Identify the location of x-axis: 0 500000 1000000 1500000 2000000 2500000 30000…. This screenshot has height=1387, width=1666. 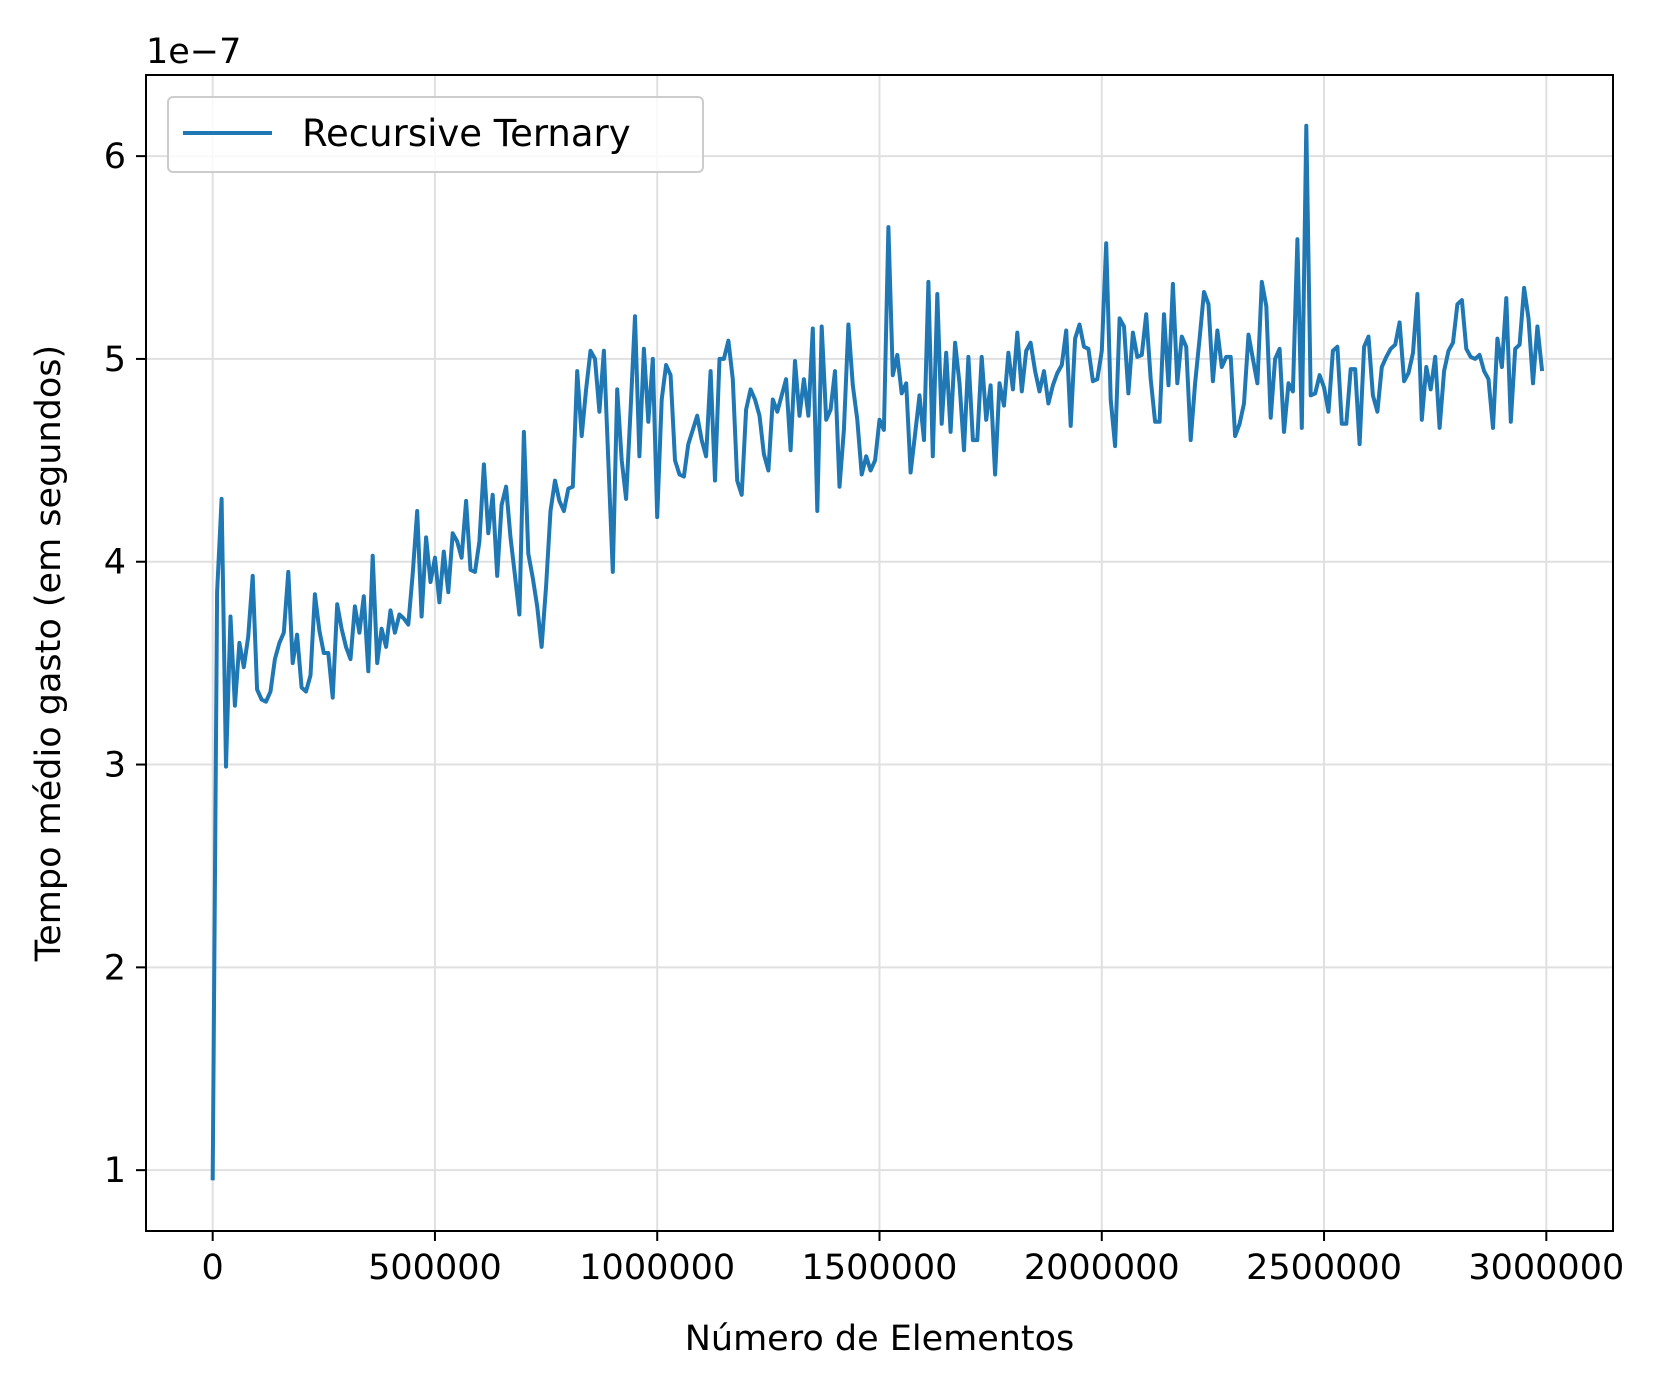
(913, 1259).